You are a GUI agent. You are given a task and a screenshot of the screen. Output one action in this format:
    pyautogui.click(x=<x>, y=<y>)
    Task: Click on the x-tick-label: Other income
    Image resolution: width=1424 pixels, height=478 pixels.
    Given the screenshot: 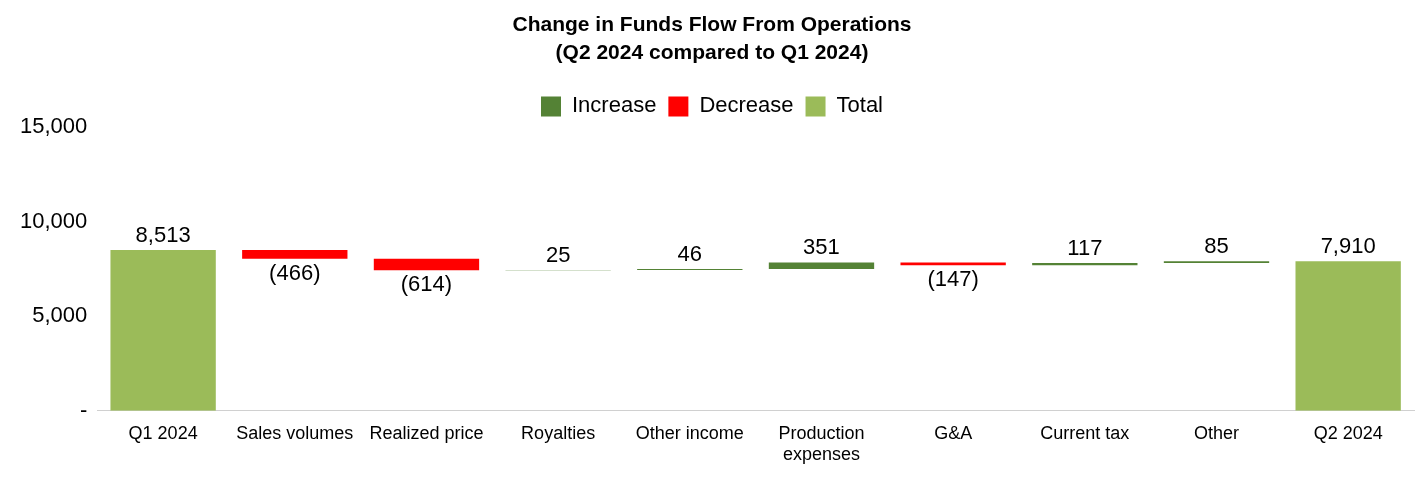 What is the action you would take?
    pyautogui.click(x=689, y=432)
    